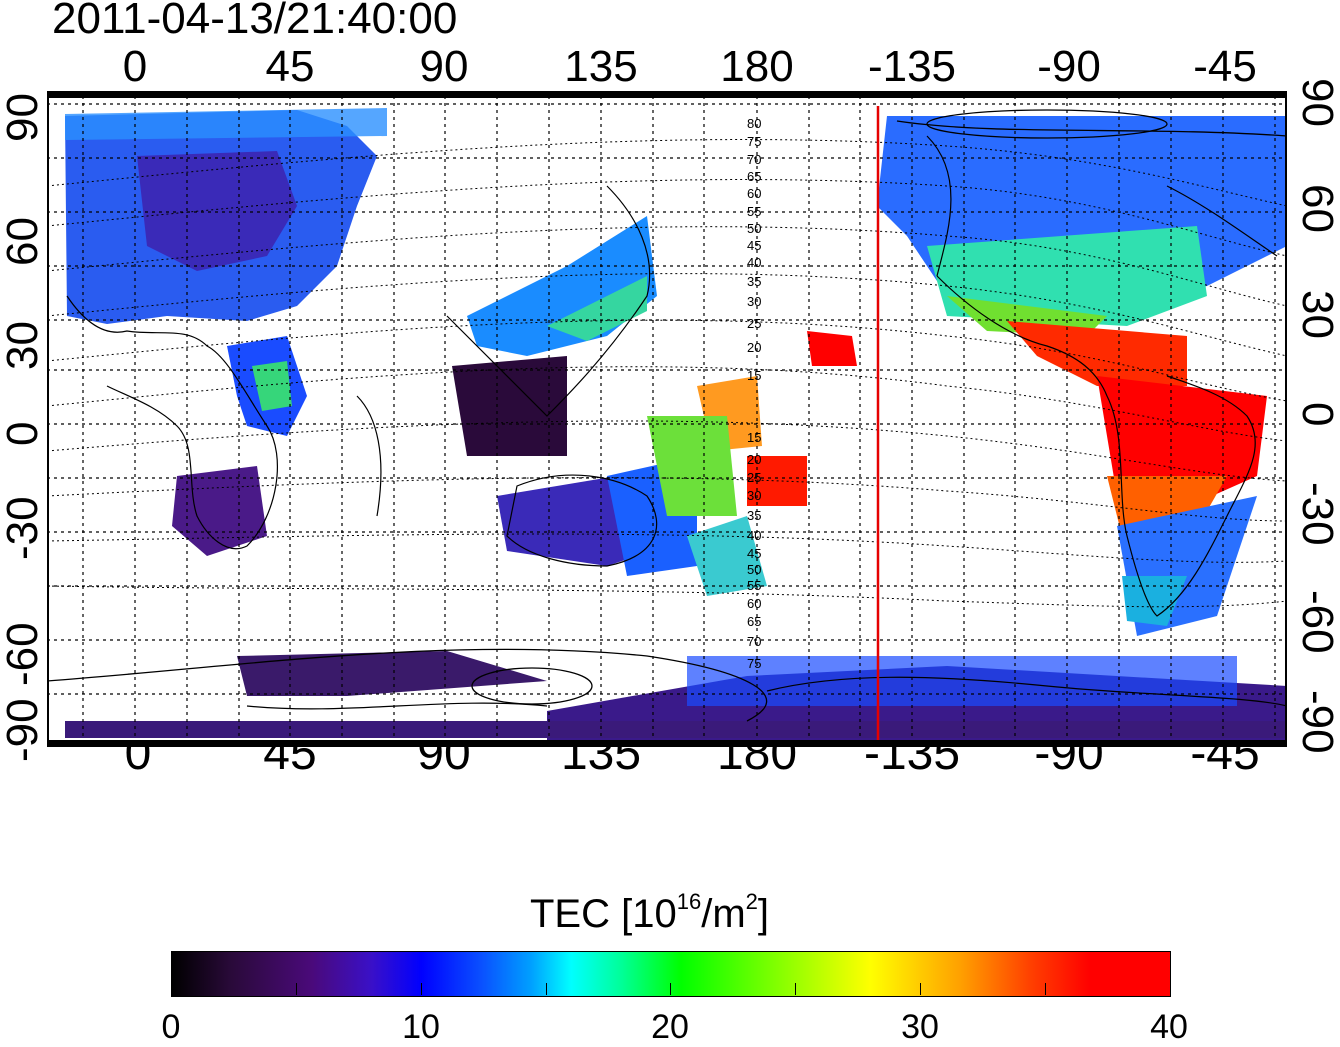 This screenshot has width=1340, height=1047. What do you see at coordinates (1316, 102) in the screenshot?
I see `right-lat-label: 90` at bounding box center [1316, 102].